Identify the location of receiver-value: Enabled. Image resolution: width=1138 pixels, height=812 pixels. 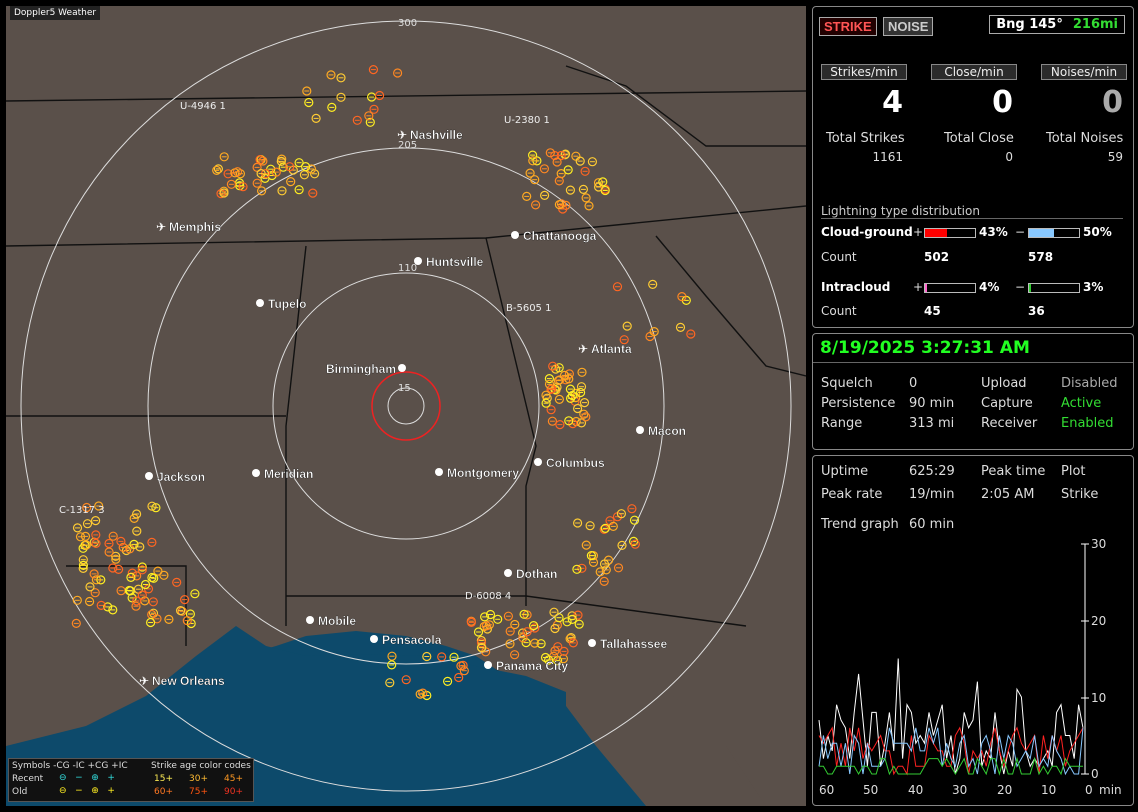
(1087, 423).